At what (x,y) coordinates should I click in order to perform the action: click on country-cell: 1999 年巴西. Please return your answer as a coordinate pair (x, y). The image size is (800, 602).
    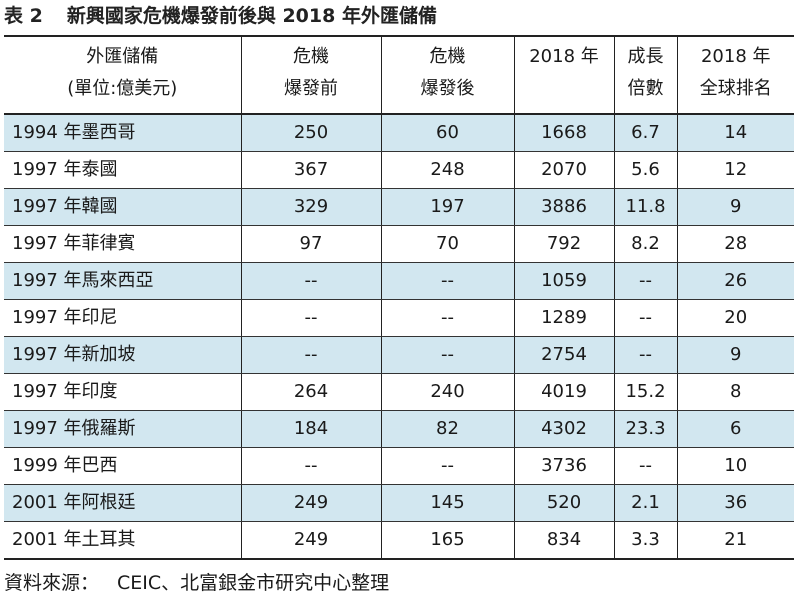
    Looking at the image, I should click on (123, 466).